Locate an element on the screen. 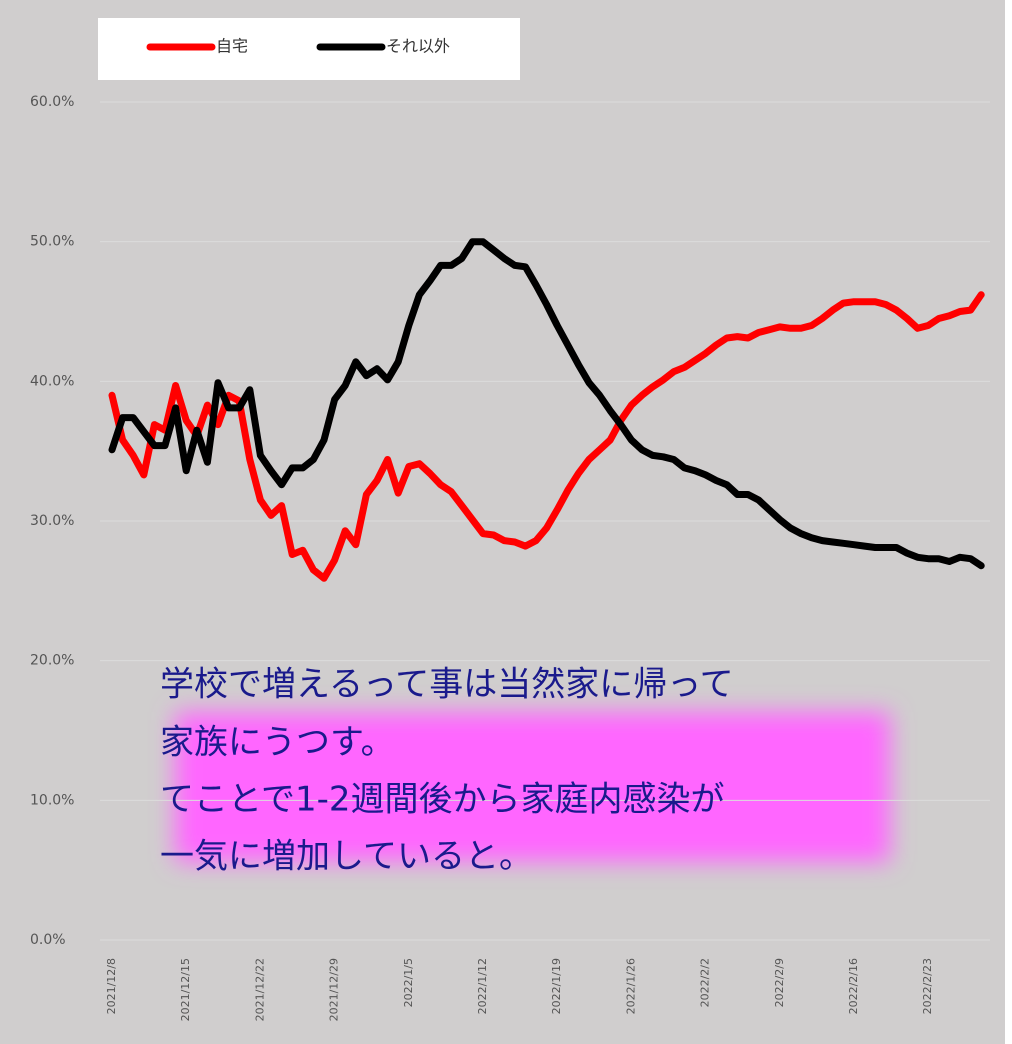 This screenshot has width=1012, height=1044. x-tick-label: 2022/2/16 is located at coordinates (853, 986).